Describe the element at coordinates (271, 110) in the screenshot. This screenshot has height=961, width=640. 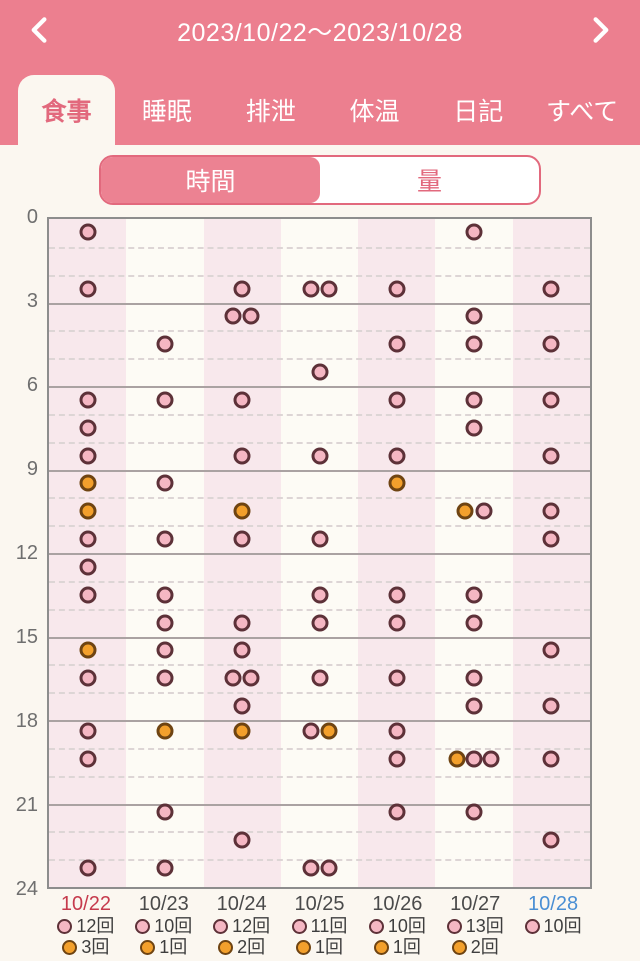
I see `tab-excretion: 排泄` at that location.